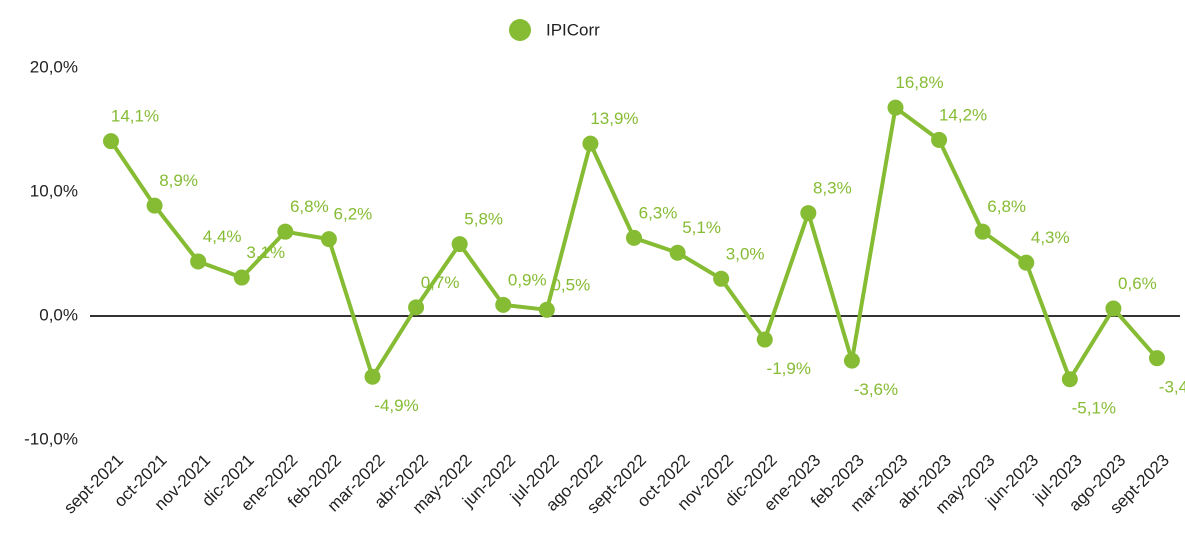  I want to click on y-tick-label: 0,0%, so click(58, 314).